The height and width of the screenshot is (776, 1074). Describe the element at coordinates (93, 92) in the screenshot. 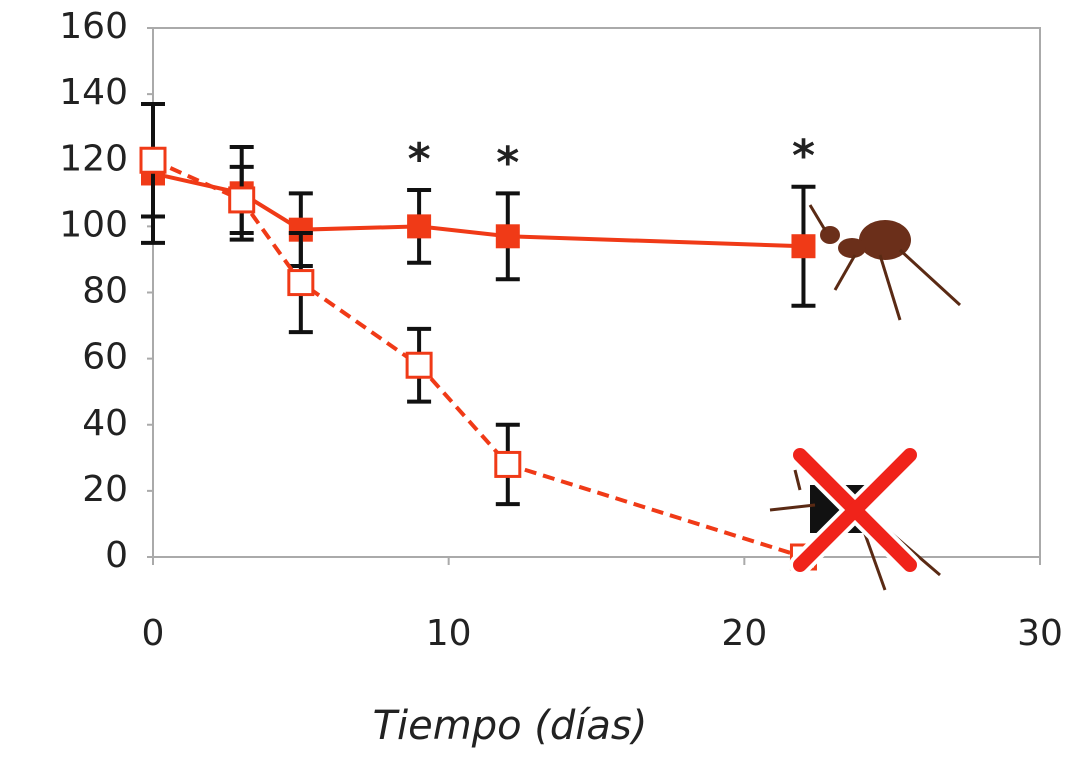

I see `y-tick-label: 140` at that location.